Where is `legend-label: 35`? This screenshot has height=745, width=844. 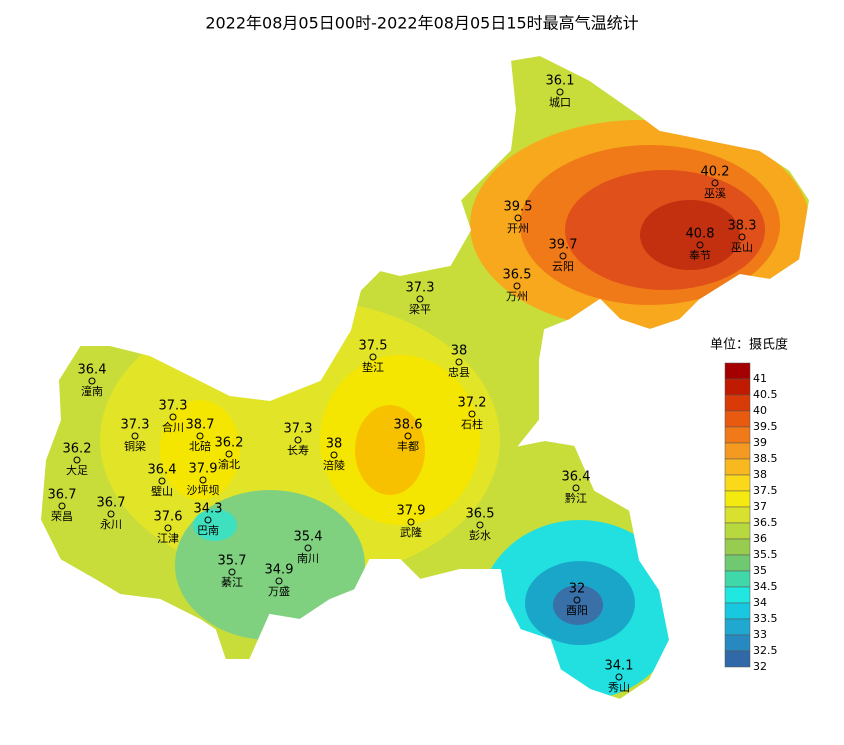
legend-label: 35 is located at coordinates (760, 570).